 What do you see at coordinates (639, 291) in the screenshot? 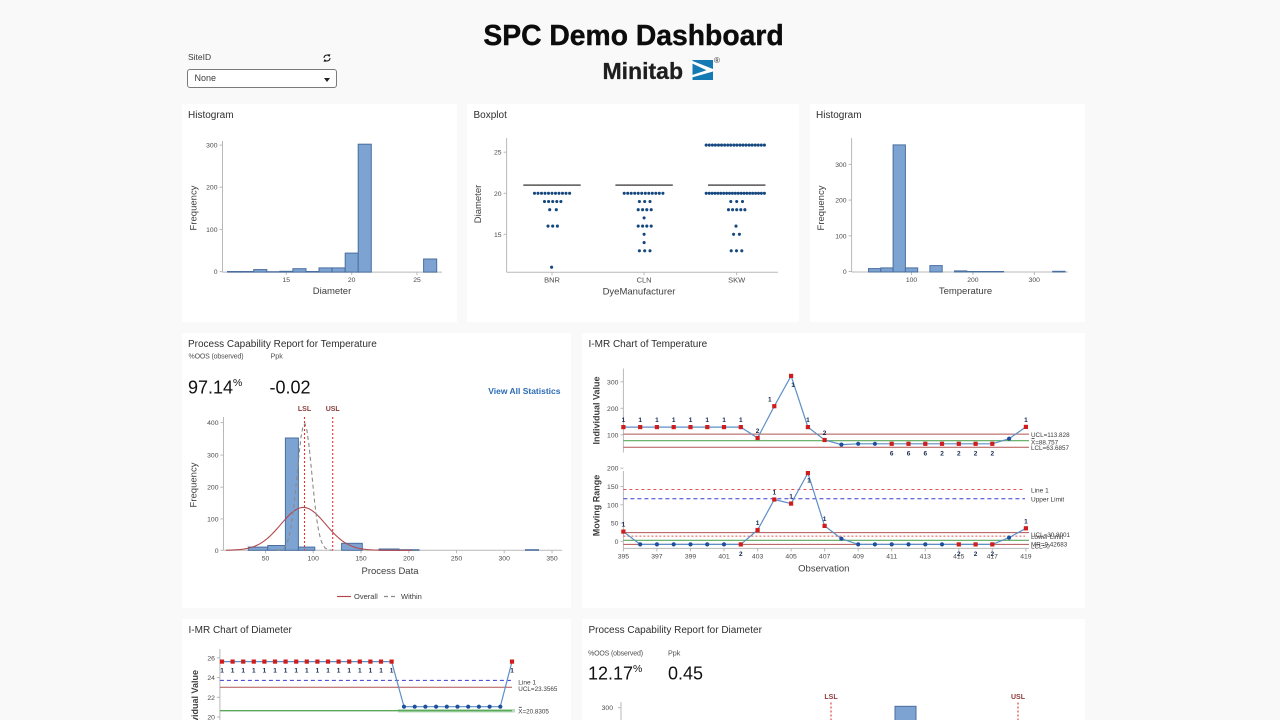
I see `svg-text: DyeManufacturer` at bounding box center [639, 291].